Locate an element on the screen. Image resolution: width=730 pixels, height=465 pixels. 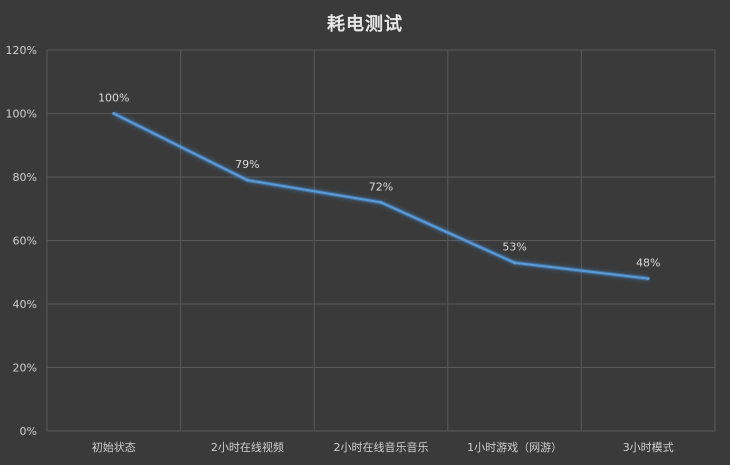
data-label: 72% is located at coordinates (381, 186).